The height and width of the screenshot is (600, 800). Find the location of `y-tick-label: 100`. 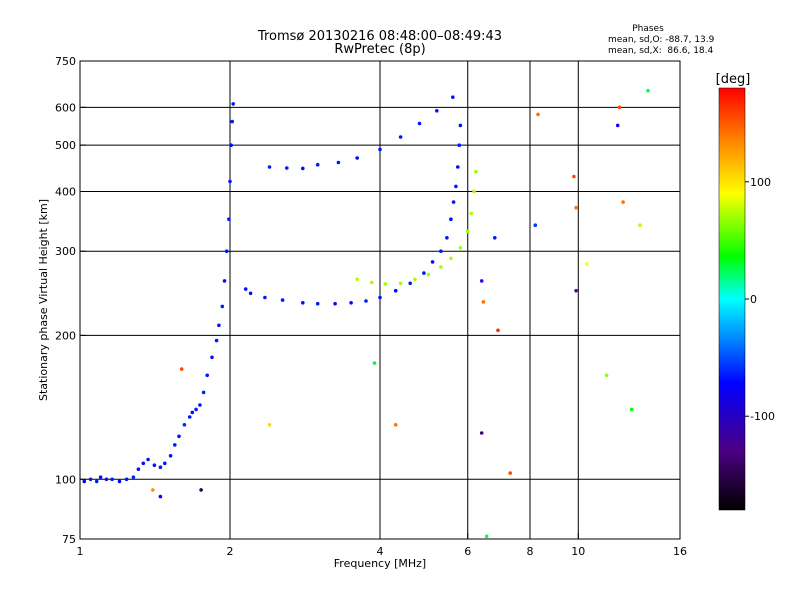

y-tick-label: 100 is located at coordinates (65, 479).